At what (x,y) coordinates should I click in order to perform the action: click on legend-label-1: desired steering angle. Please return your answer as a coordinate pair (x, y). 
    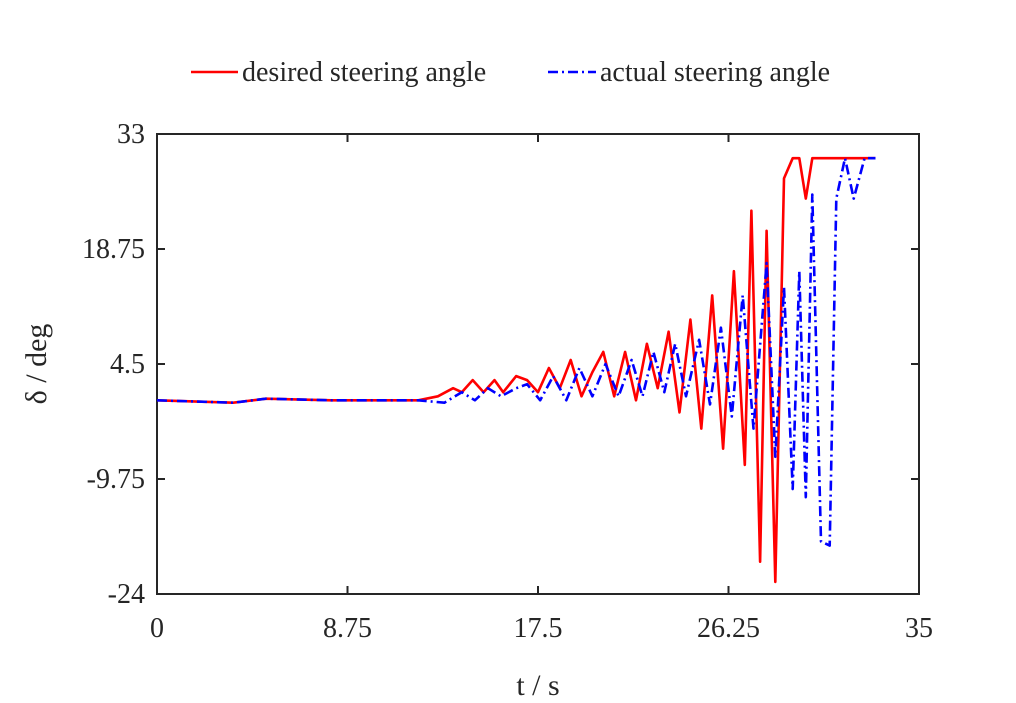
    Looking at the image, I should click on (364, 72).